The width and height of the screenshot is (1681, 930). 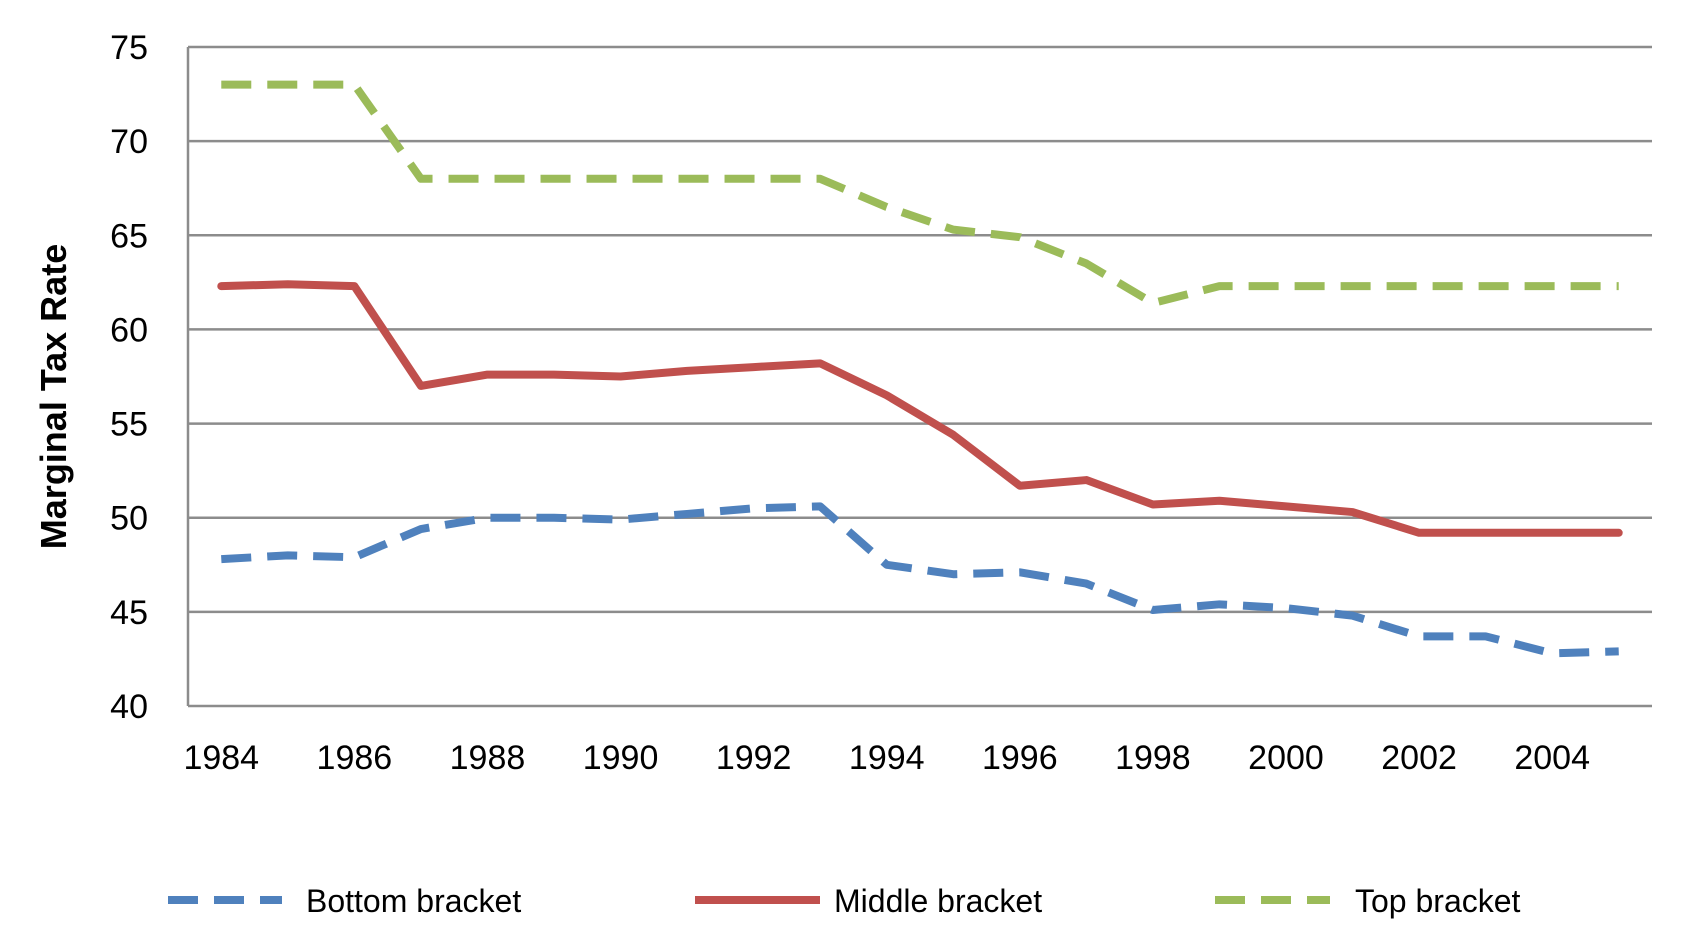 I want to click on y-axis-title: Marginal Tax Rate, so click(x=53, y=396).